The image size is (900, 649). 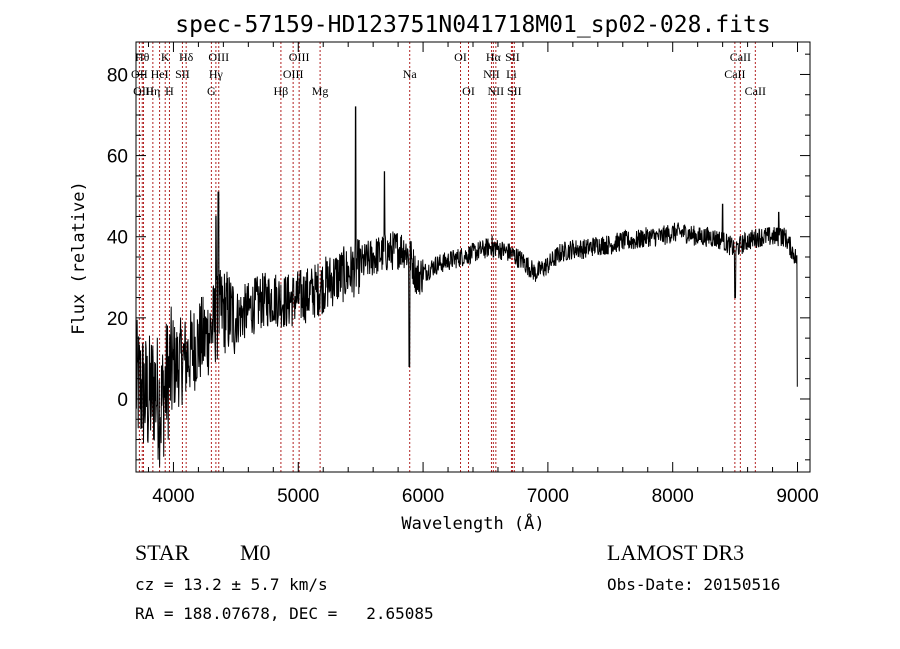 I want to click on spectral-line-label: Li, so click(x=511, y=74).